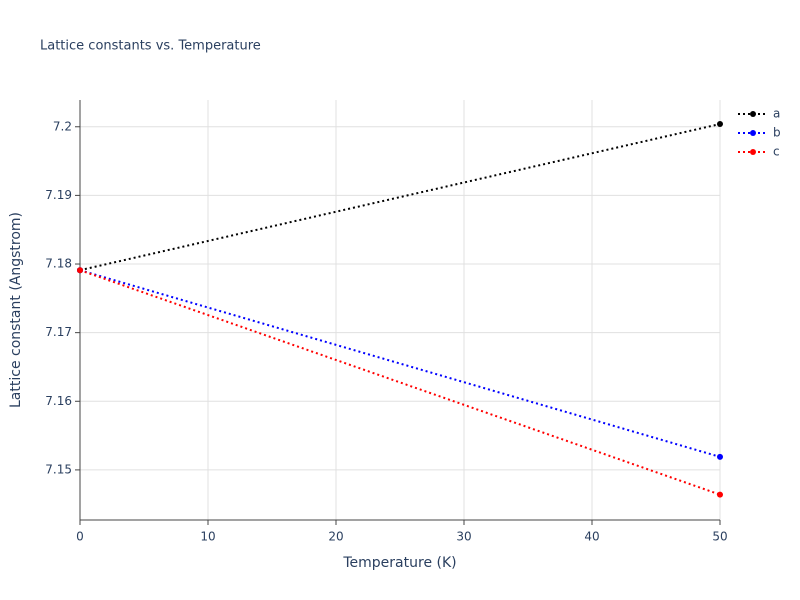 Image resolution: width=800 pixels, height=600 pixels. I want to click on x-tick-label: 20, so click(335, 537).